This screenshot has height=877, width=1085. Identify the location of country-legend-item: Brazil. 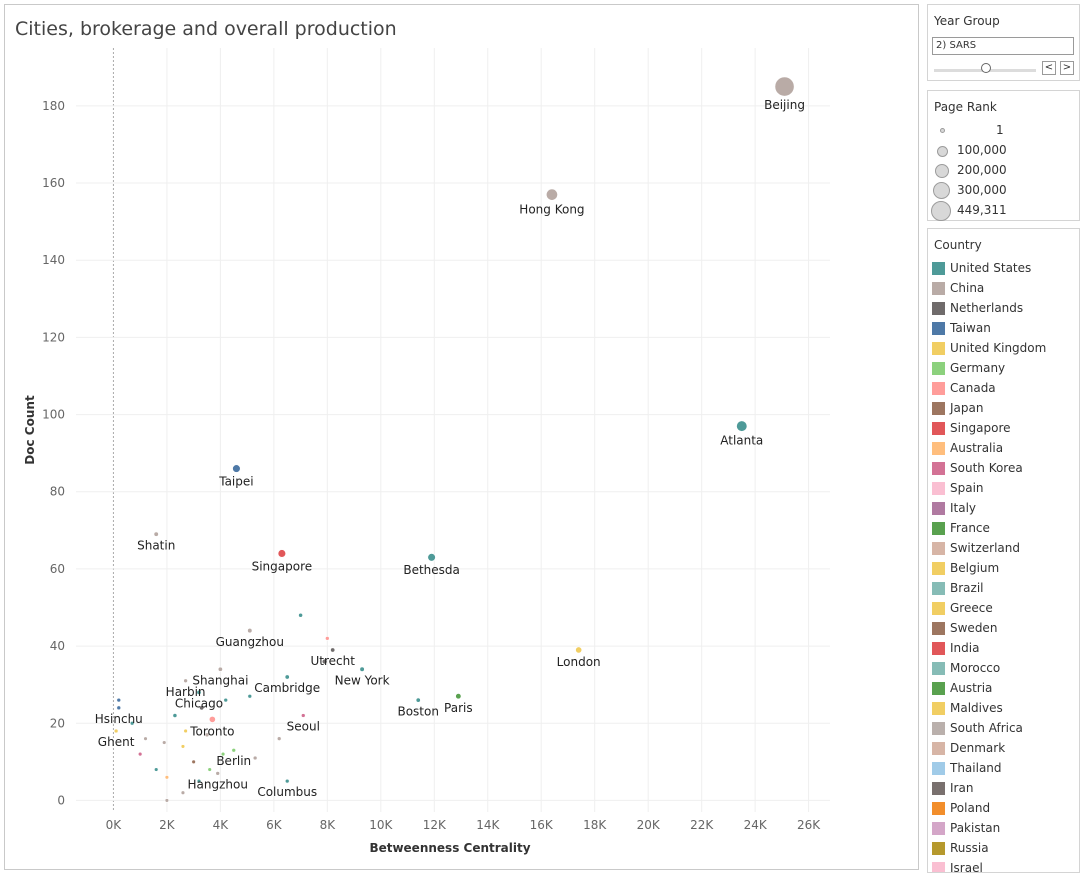
(1003, 589).